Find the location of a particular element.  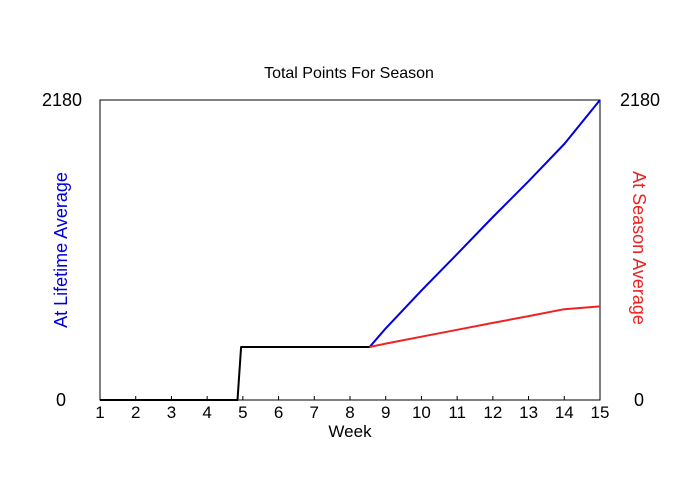

x-tick-label-6: 7 is located at coordinates (314, 412).